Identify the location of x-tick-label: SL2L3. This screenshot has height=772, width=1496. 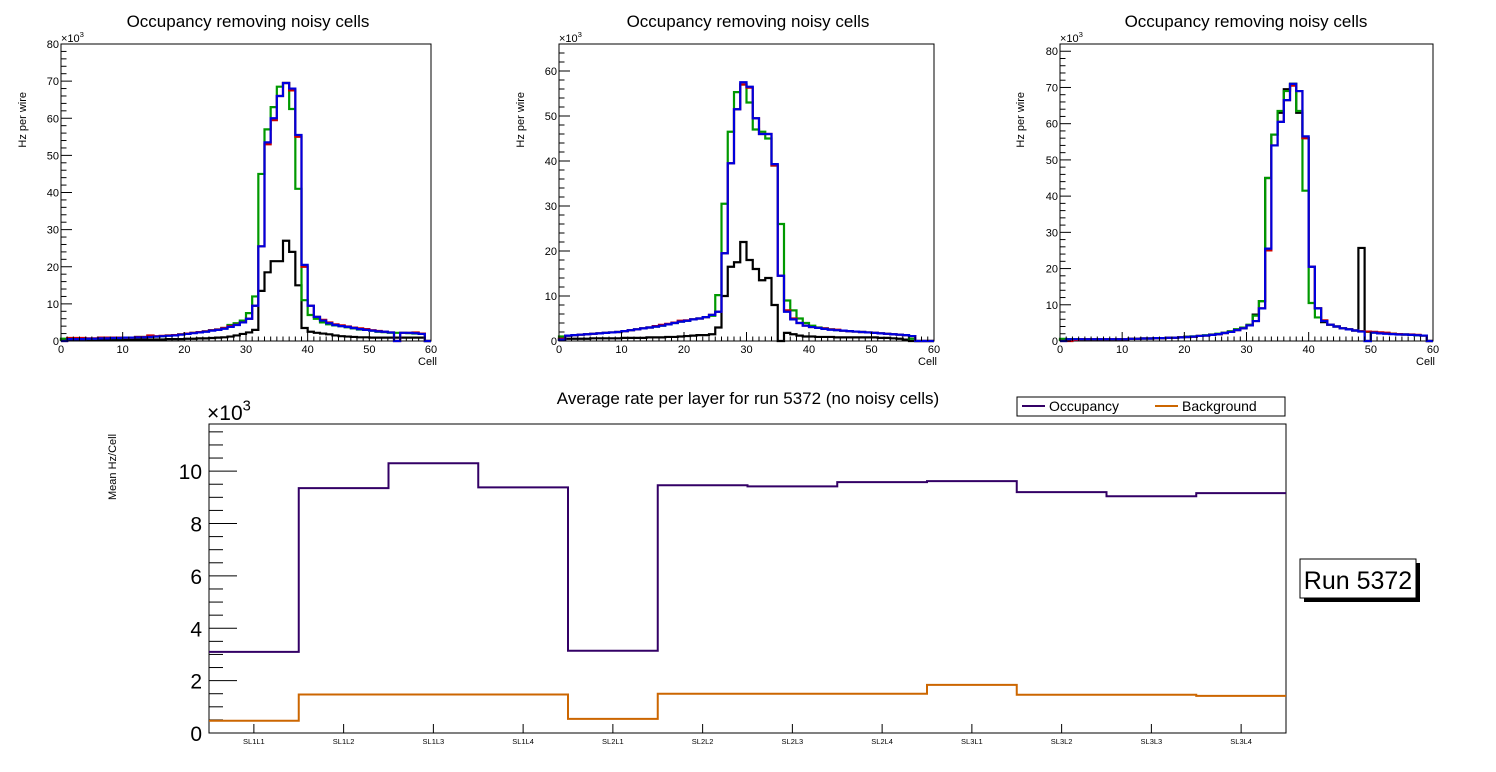
(793, 741).